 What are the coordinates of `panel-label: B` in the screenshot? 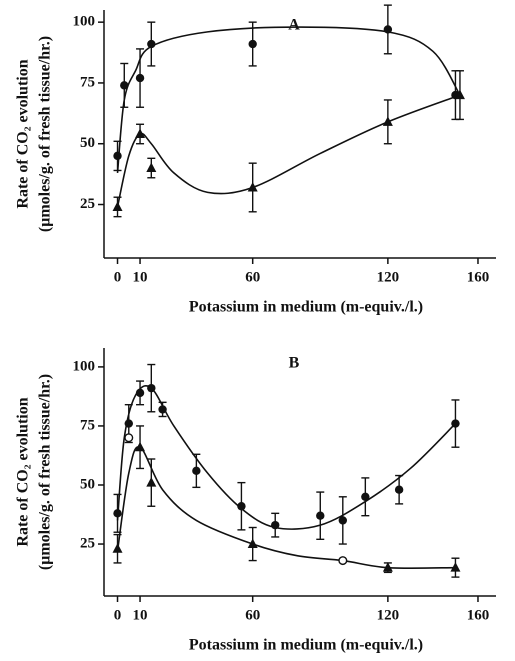 It's located at (294, 363).